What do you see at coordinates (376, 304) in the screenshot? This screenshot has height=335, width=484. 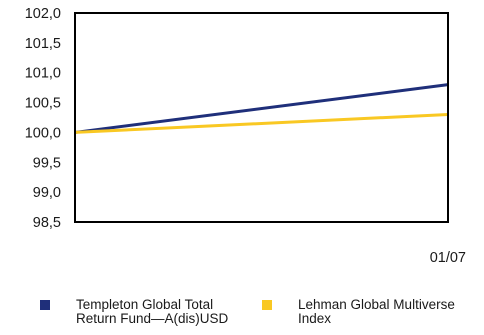 I see `legend-label-2: Lehman Global Multiverse` at bounding box center [376, 304].